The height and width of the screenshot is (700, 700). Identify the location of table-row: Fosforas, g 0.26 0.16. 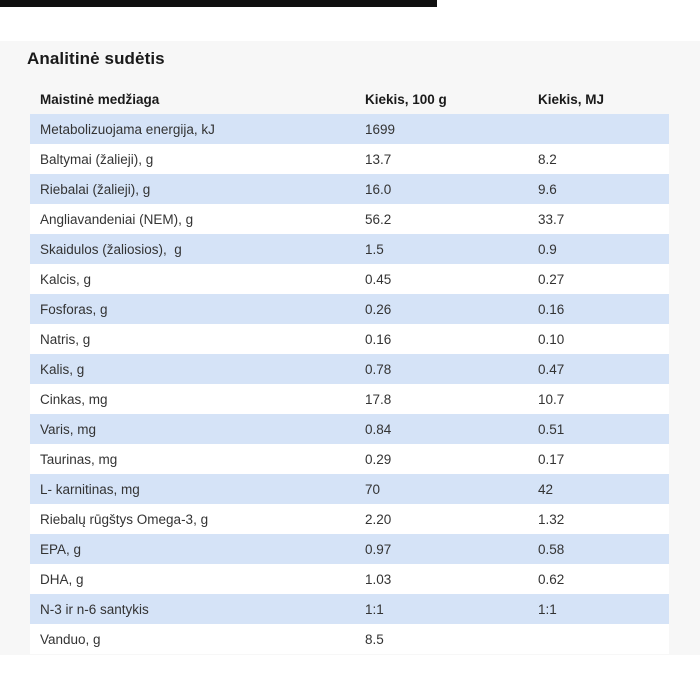
(349, 309).